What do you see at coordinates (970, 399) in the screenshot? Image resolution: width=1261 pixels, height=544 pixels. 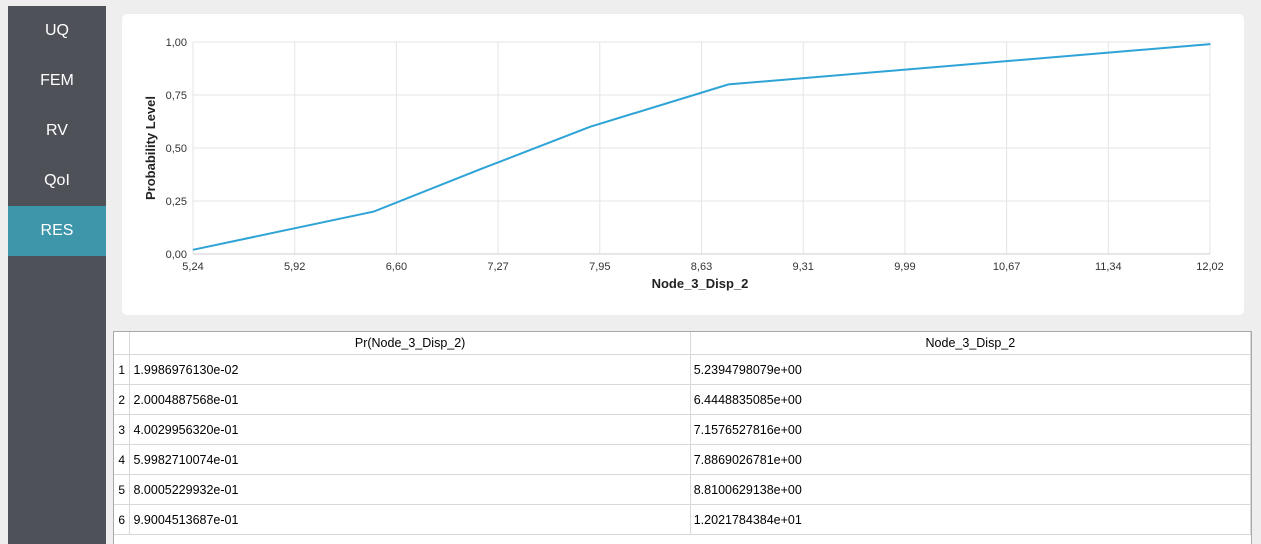 I see `table-cell-displacement: 6.4448835085e+00` at bounding box center [970, 399].